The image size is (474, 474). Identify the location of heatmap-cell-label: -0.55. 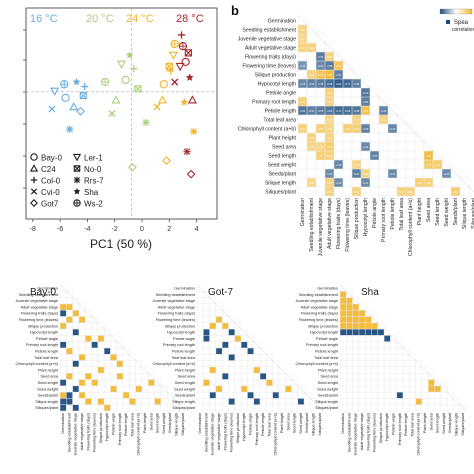
(330, 66).